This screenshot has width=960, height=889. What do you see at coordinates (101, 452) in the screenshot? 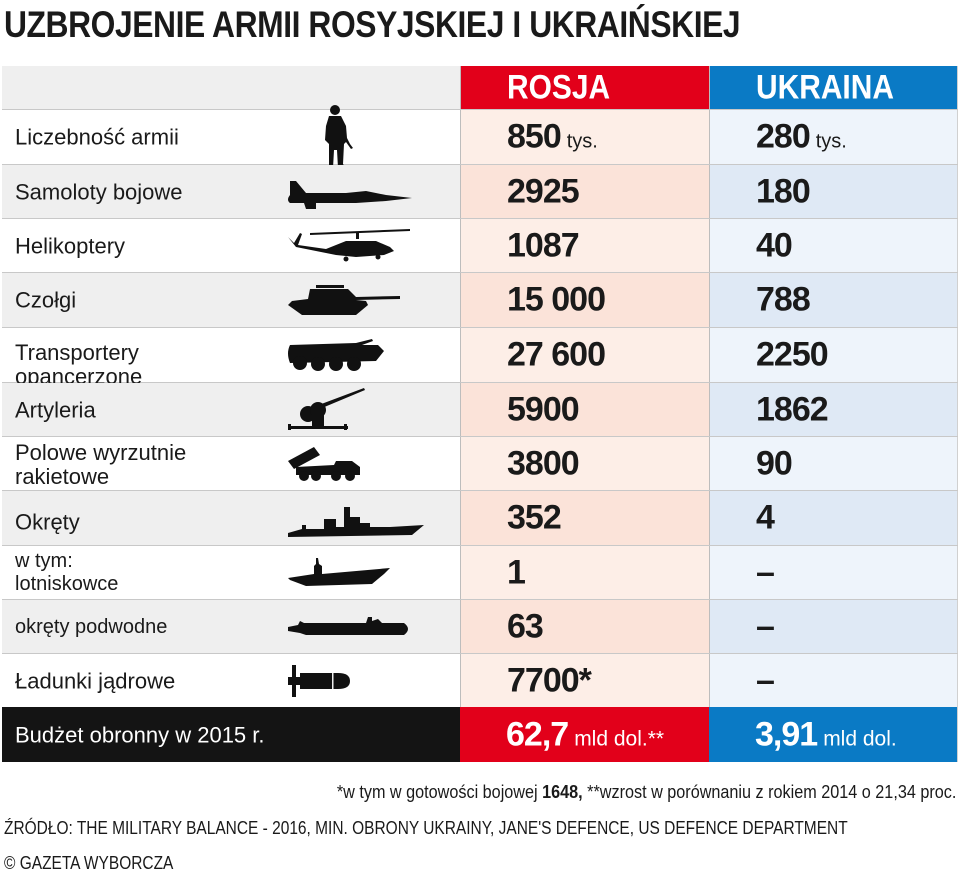
I see `row-label: Polowe wyrzutnie` at bounding box center [101, 452].